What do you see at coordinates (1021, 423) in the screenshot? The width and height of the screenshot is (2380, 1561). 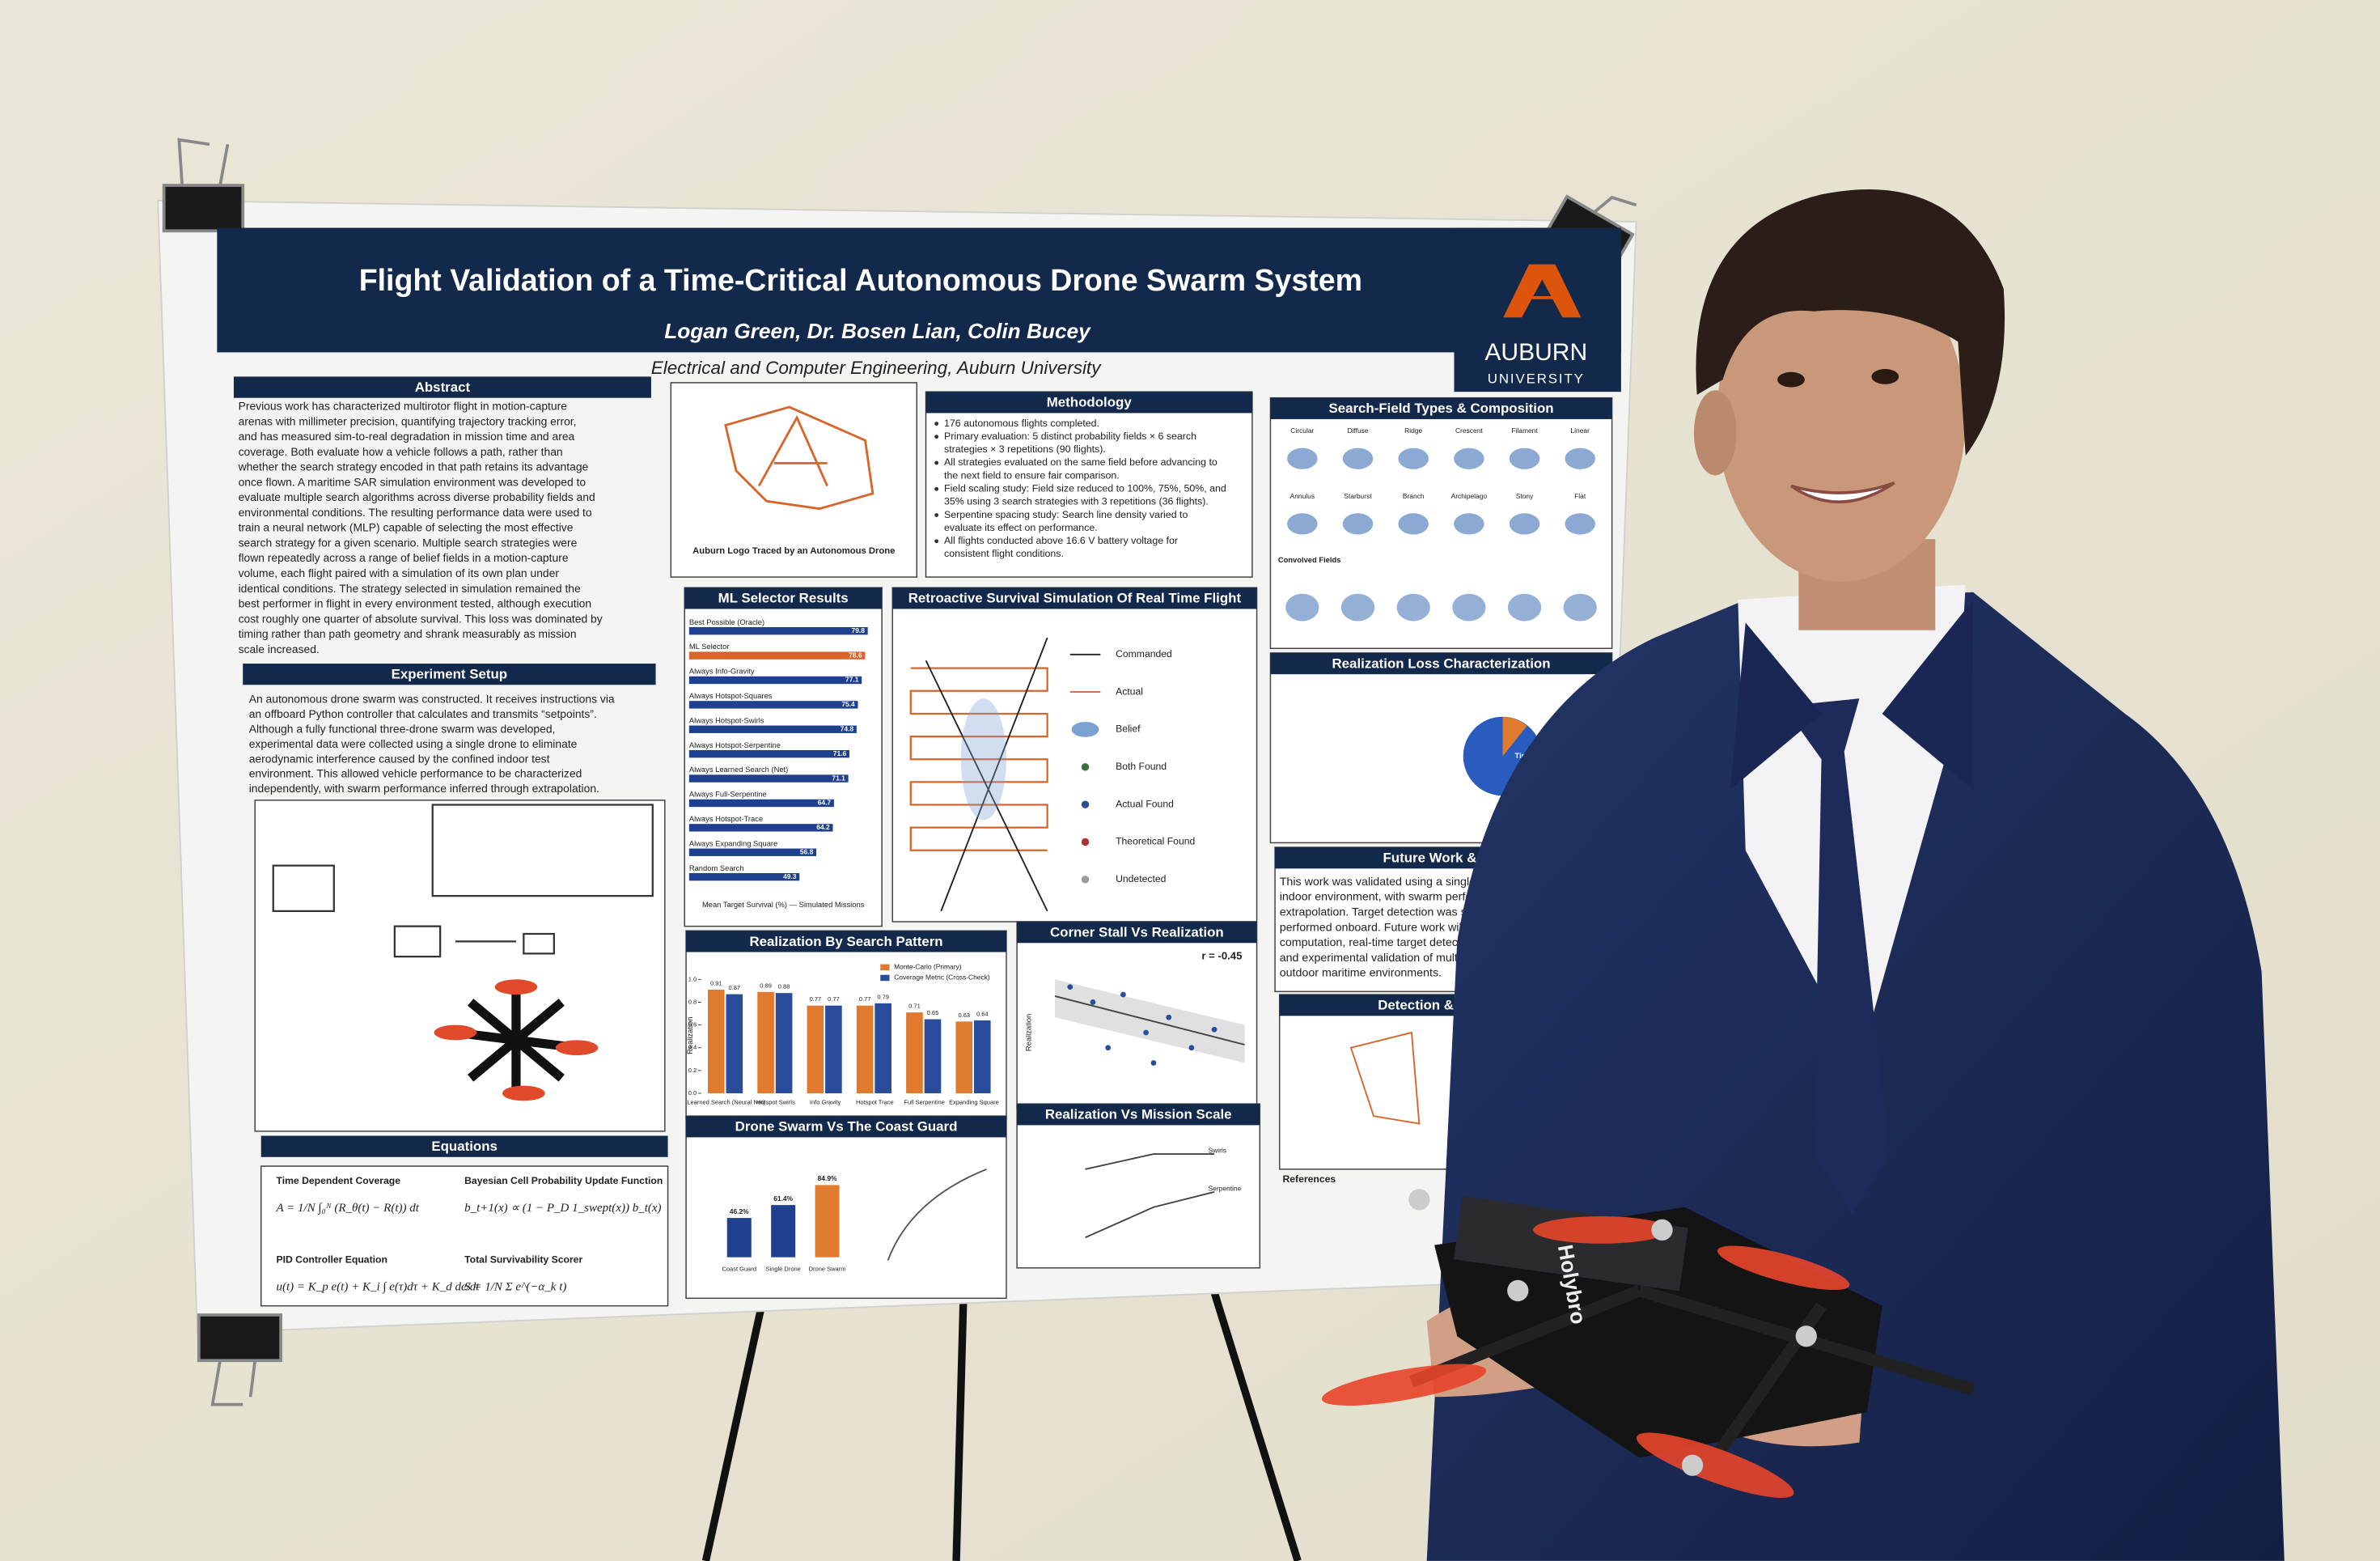 I see `methodology-text: 176 autonomous flights completed.` at bounding box center [1021, 423].